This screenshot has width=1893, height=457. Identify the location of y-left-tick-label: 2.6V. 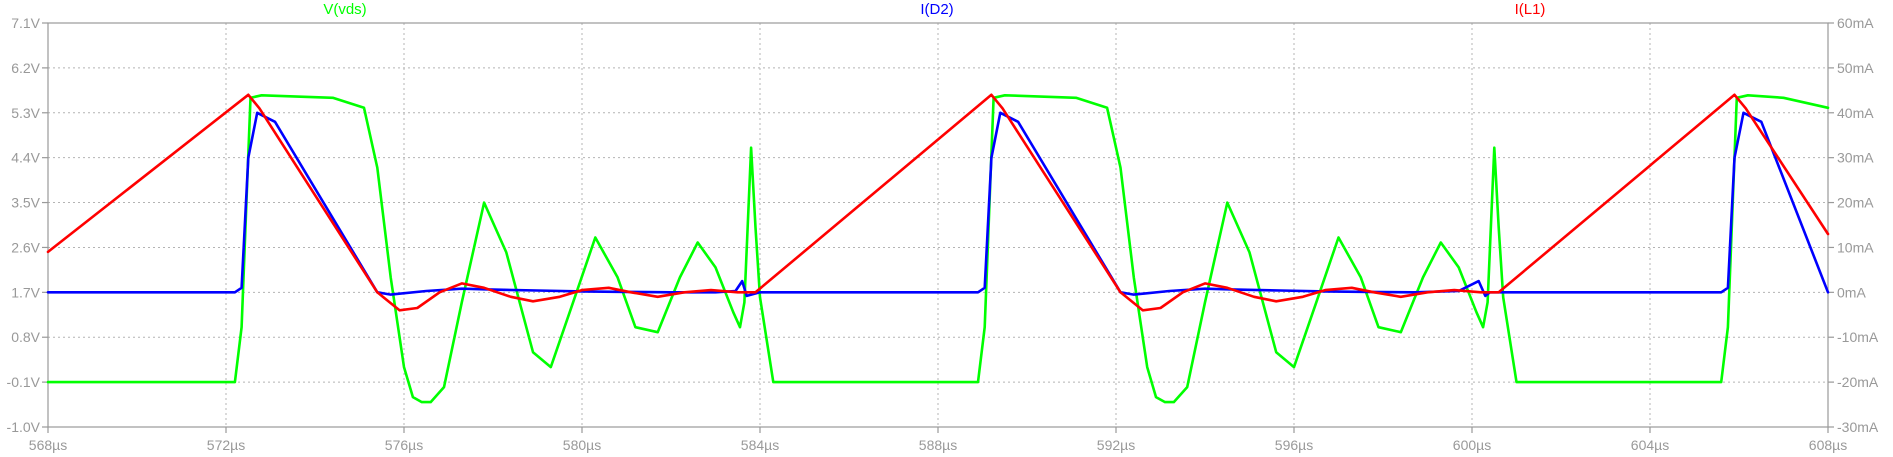
(25, 247).